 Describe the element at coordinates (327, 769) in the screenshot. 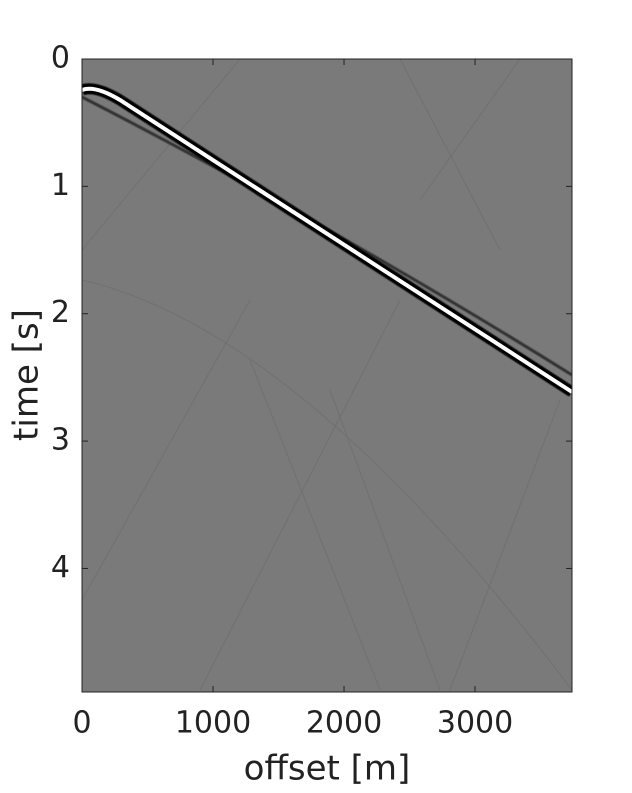

I see `x-axis-label: offset [m]` at that location.